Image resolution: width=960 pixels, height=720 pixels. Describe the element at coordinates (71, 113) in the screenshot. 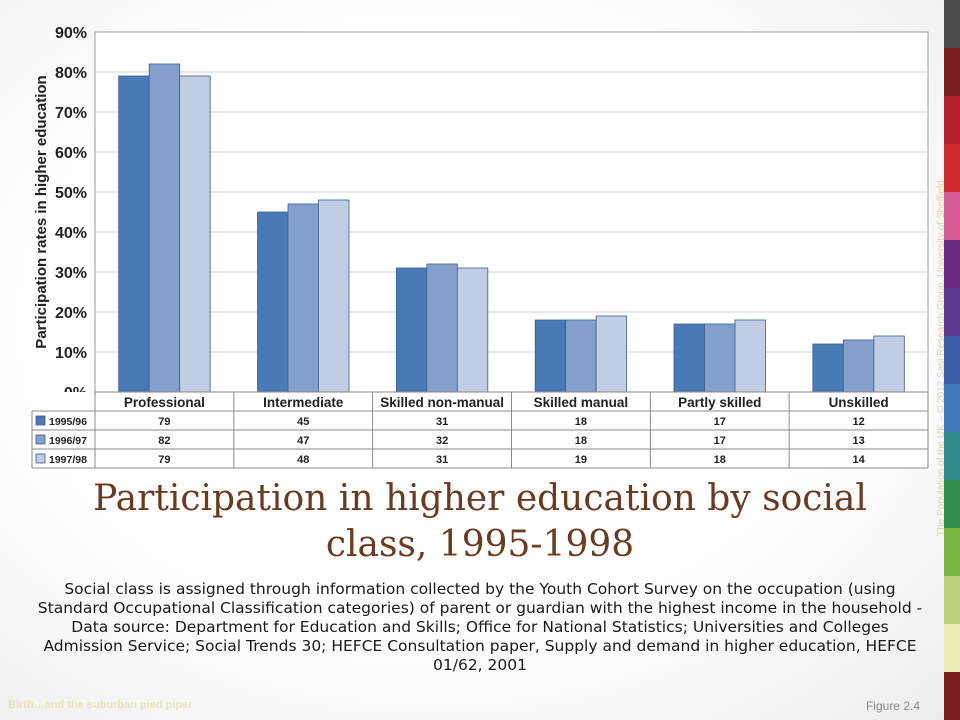

I see `y-tick-label: 70%` at that location.